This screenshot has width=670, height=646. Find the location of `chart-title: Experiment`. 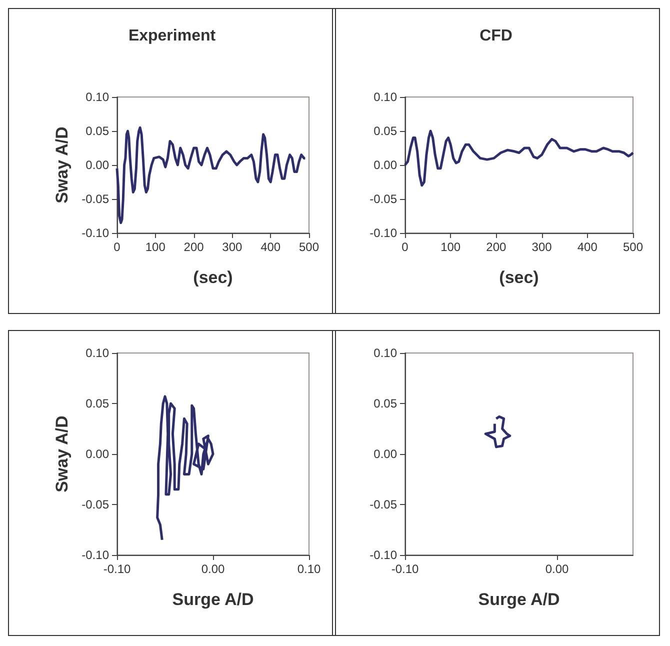

chart-title: Experiment is located at coordinates (172, 36).